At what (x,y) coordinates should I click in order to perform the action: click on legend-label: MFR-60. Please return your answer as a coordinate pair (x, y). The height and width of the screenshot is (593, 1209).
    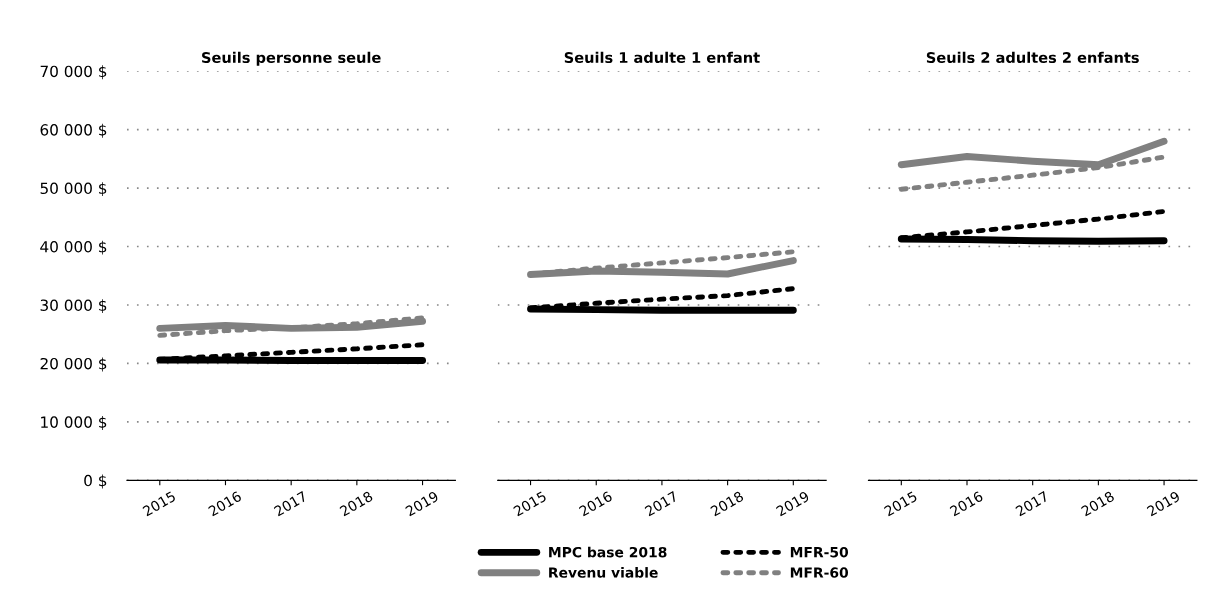
    Looking at the image, I should click on (819, 572).